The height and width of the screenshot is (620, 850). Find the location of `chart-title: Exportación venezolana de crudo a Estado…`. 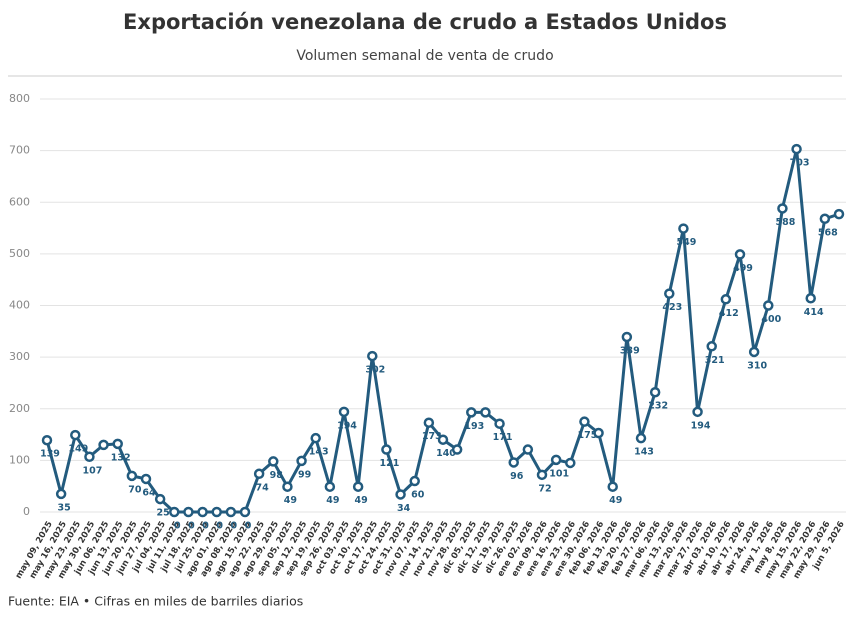

chart-title: Exportación venezolana de crudo a Estado… is located at coordinates (425, 22).